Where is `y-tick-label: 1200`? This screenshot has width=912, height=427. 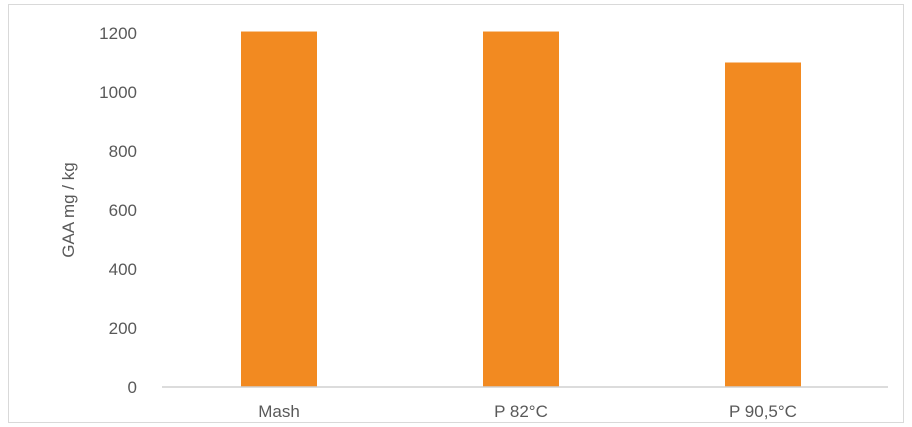
y-tick-label: 1200 is located at coordinates (118, 33).